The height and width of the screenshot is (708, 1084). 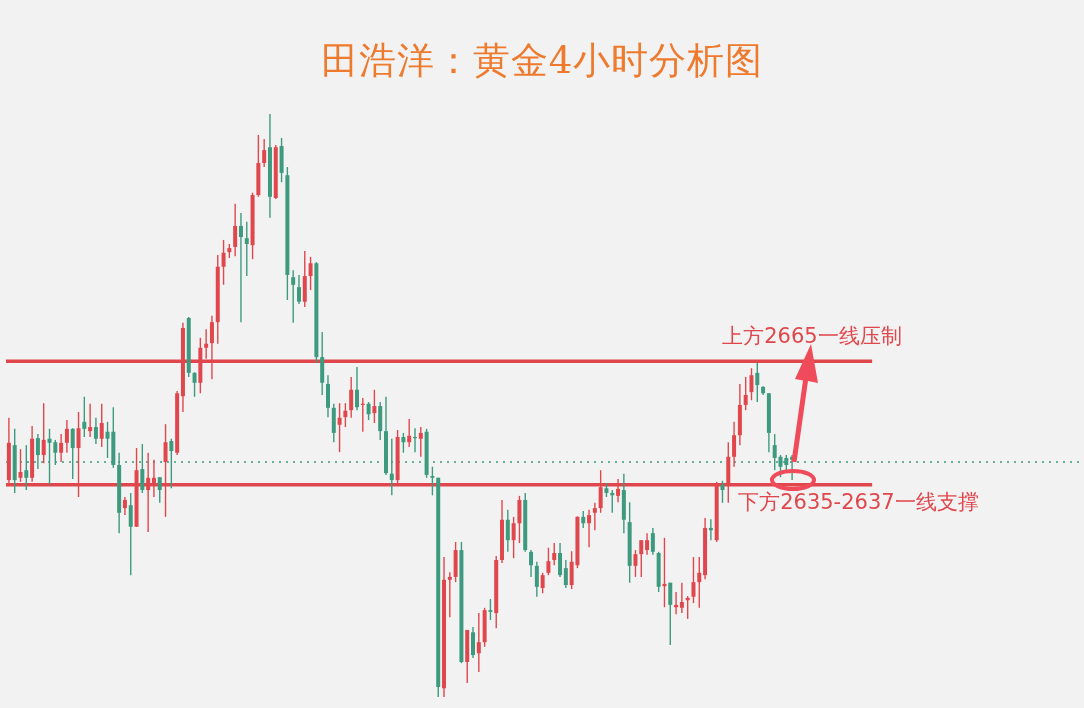 What do you see at coordinates (812, 336) in the screenshot?
I see `ref-line-label: 上方2665一线压制` at bounding box center [812, 336].